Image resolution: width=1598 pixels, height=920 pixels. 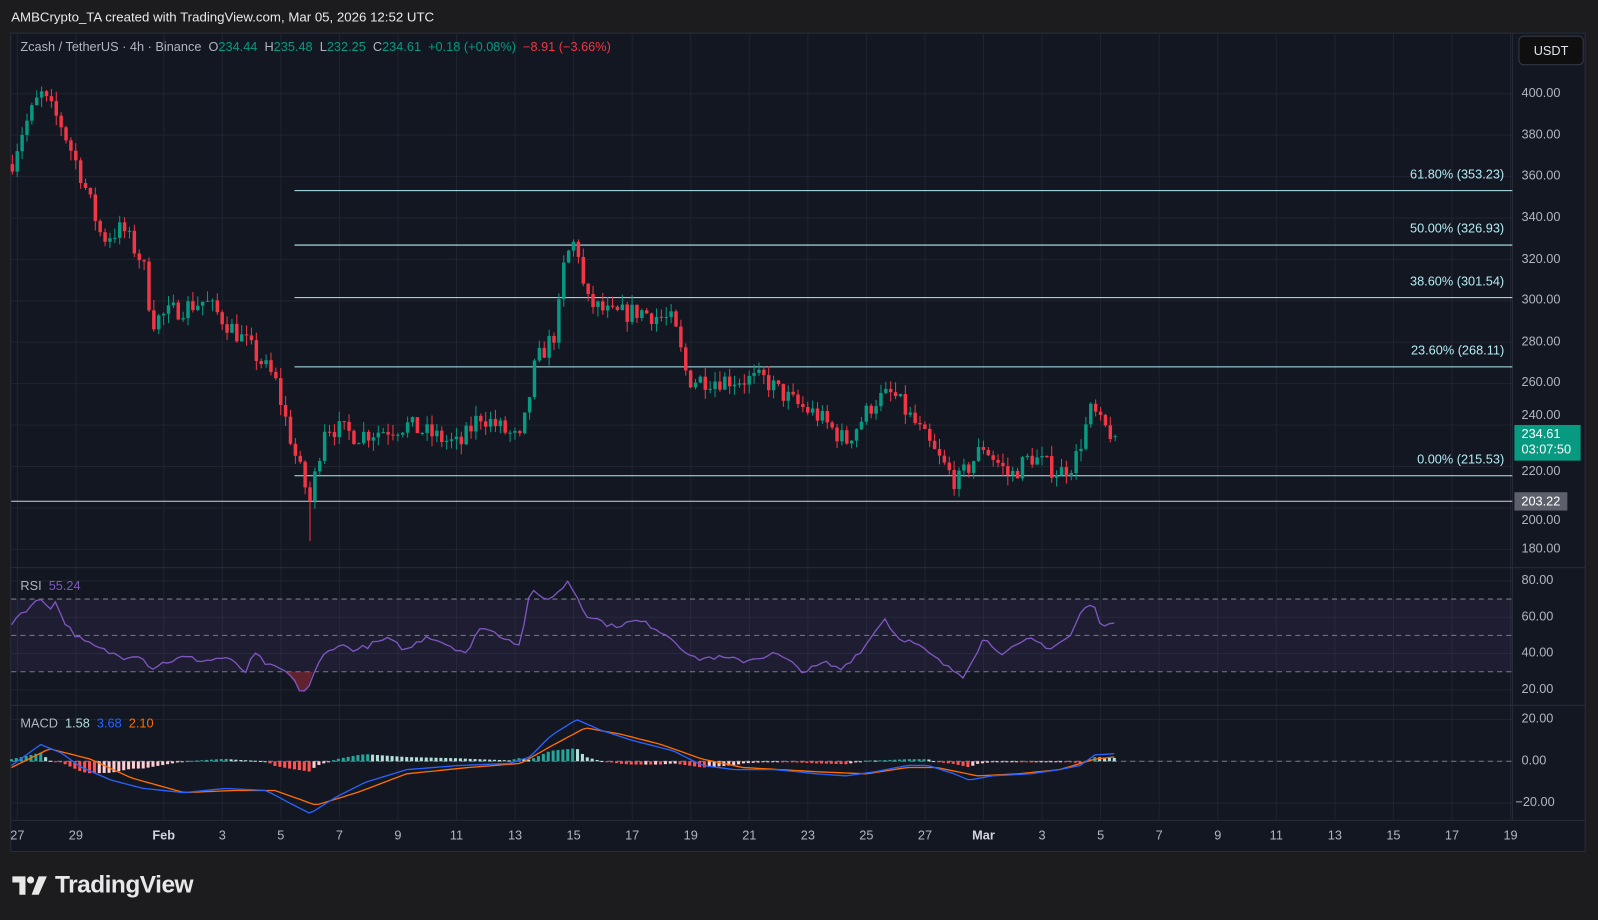 I want to click on symbol-name: Zcash / TetherUS · 4h · Binance, so click(x=111, y=47).